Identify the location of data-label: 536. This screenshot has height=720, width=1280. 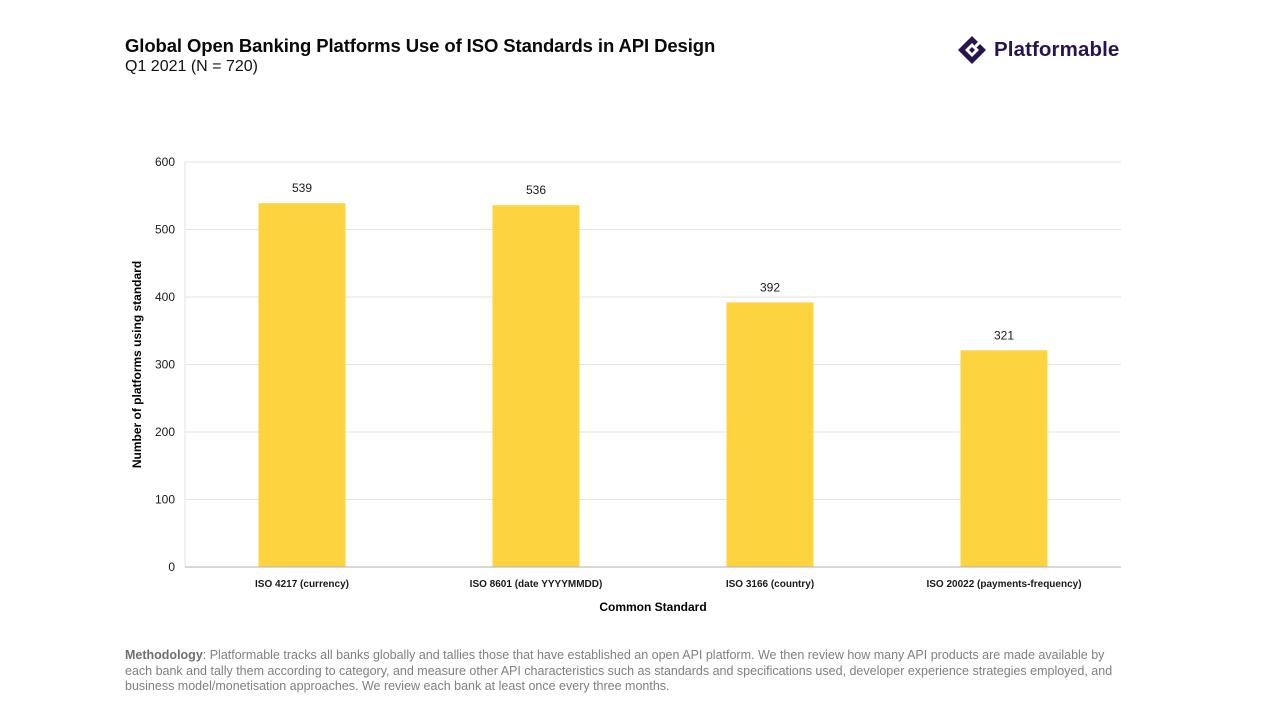
(536, 190).